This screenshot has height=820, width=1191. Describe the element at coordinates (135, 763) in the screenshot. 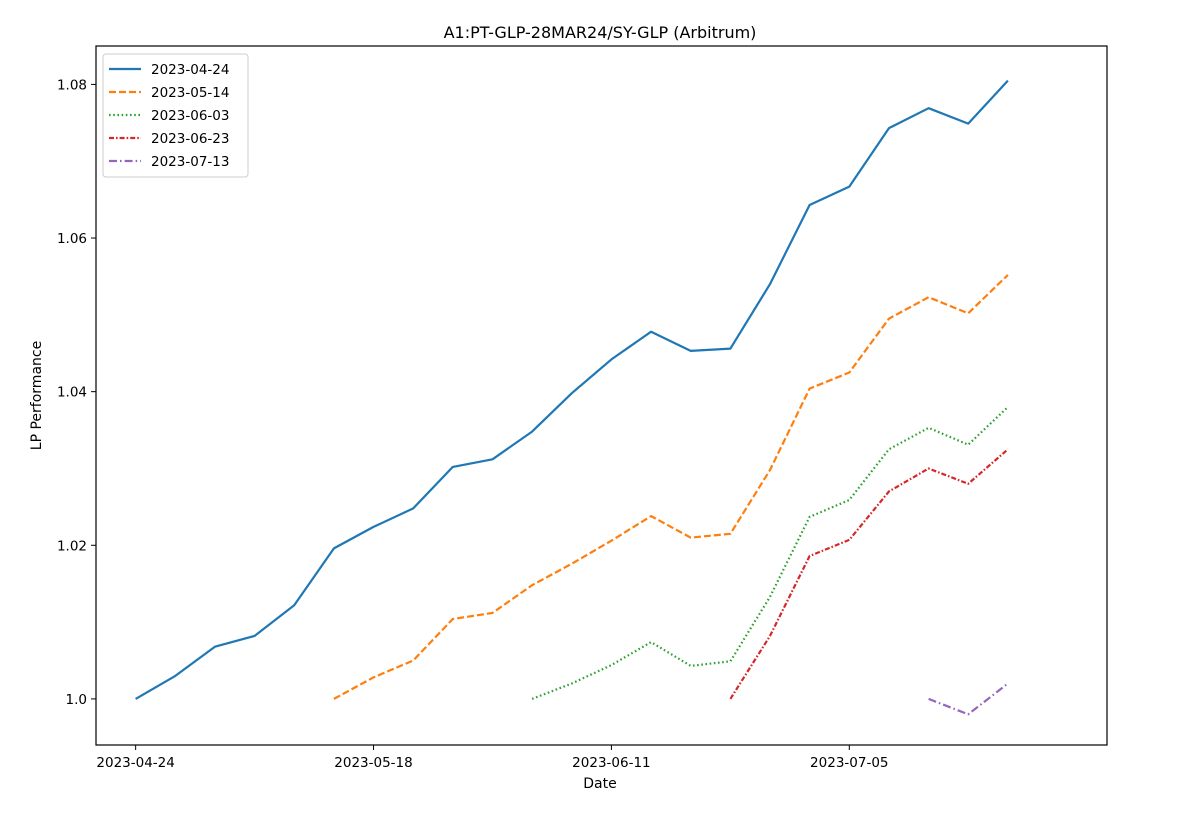

I see `x-tick-label: 2023-04-24` at that location.